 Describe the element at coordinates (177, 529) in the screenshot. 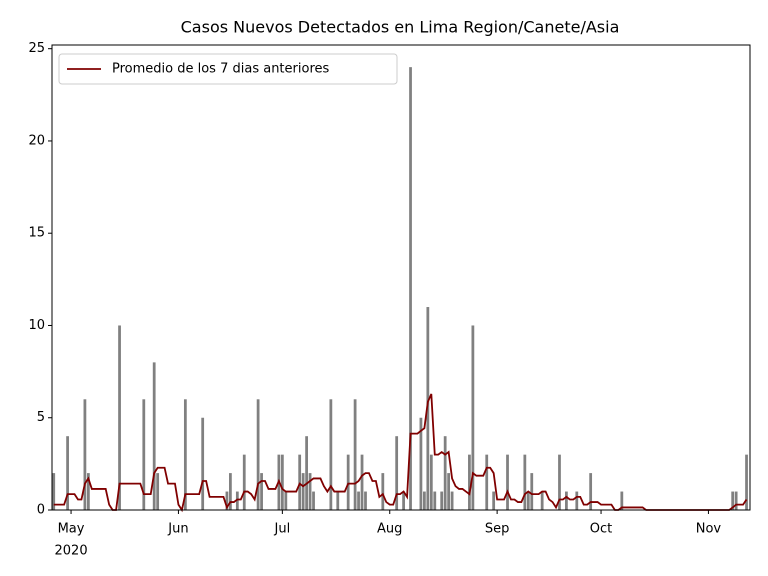

I see `x-tick-label: Jun` at that location.